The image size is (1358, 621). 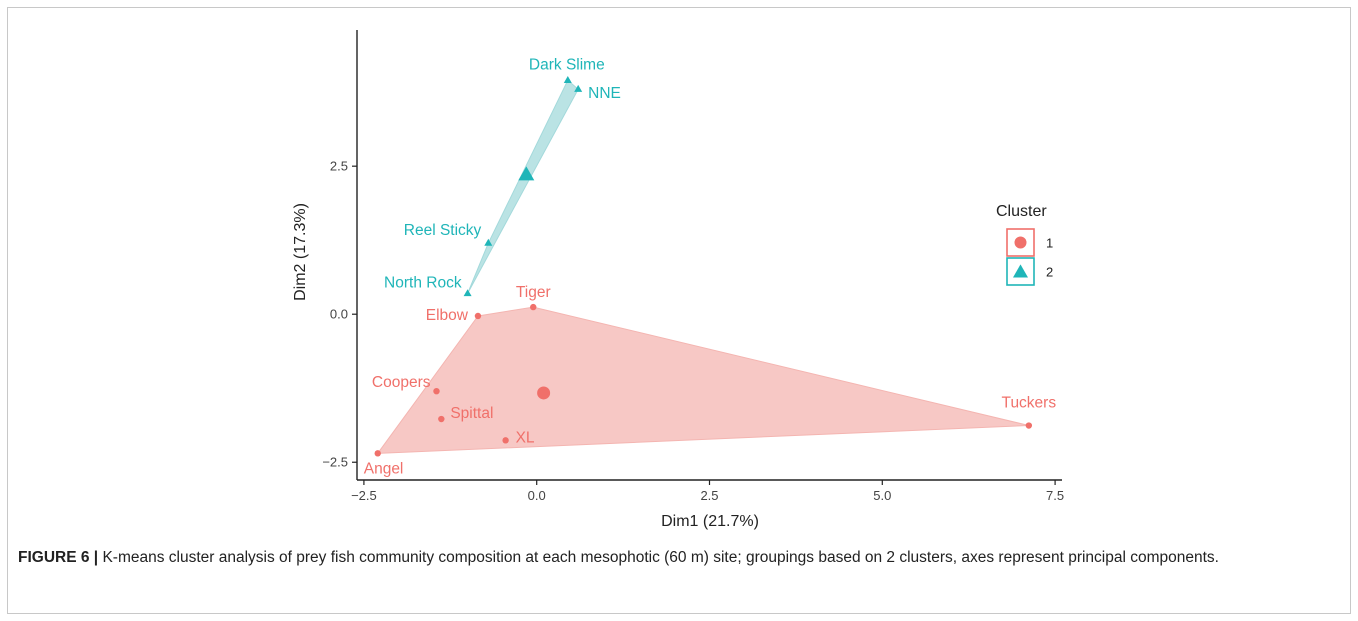 I want to click on point-label: Dark Slime, so click(x=567, y=64).